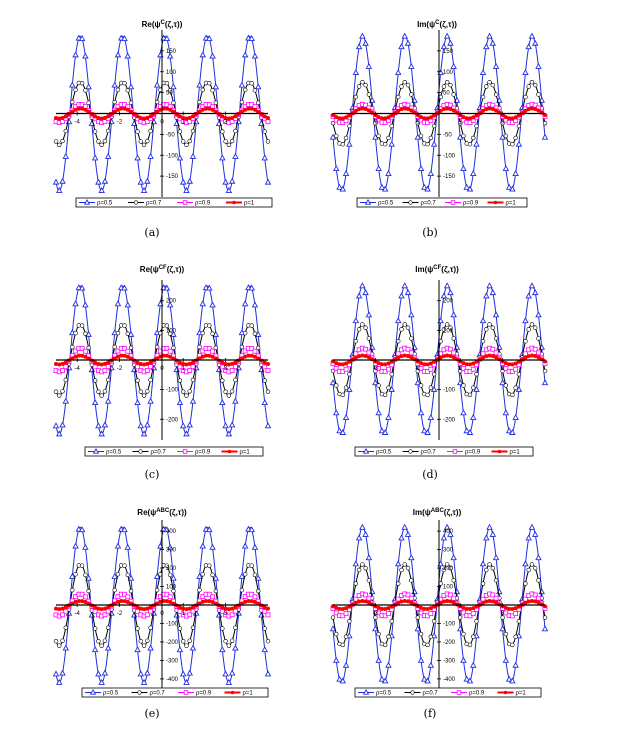  I want to click on y-tick-label: 100, so click(448, 588).